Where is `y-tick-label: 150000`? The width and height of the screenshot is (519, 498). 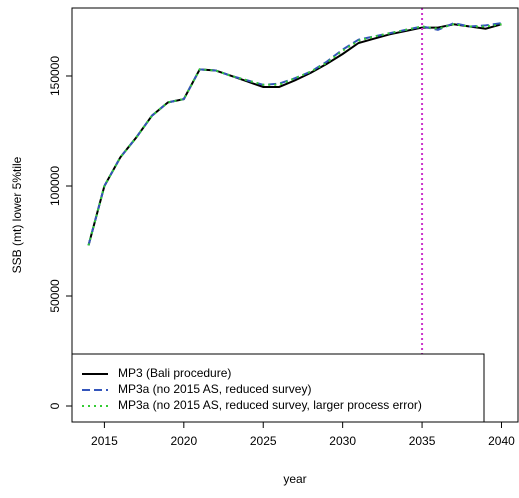
y-tick-label: 150000 is located at coordinates (55, 76).